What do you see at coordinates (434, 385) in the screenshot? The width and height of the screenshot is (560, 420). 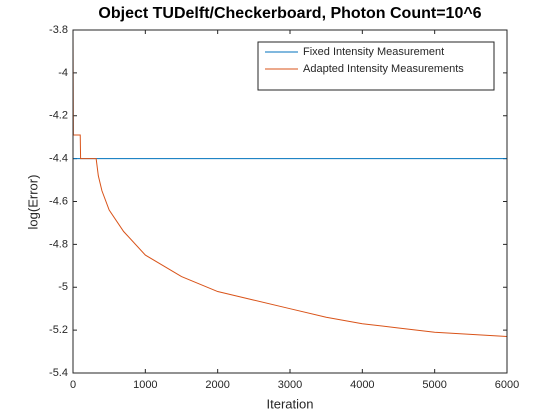 I see `x-tick-label: 5000` at bounding box center [434, 385].